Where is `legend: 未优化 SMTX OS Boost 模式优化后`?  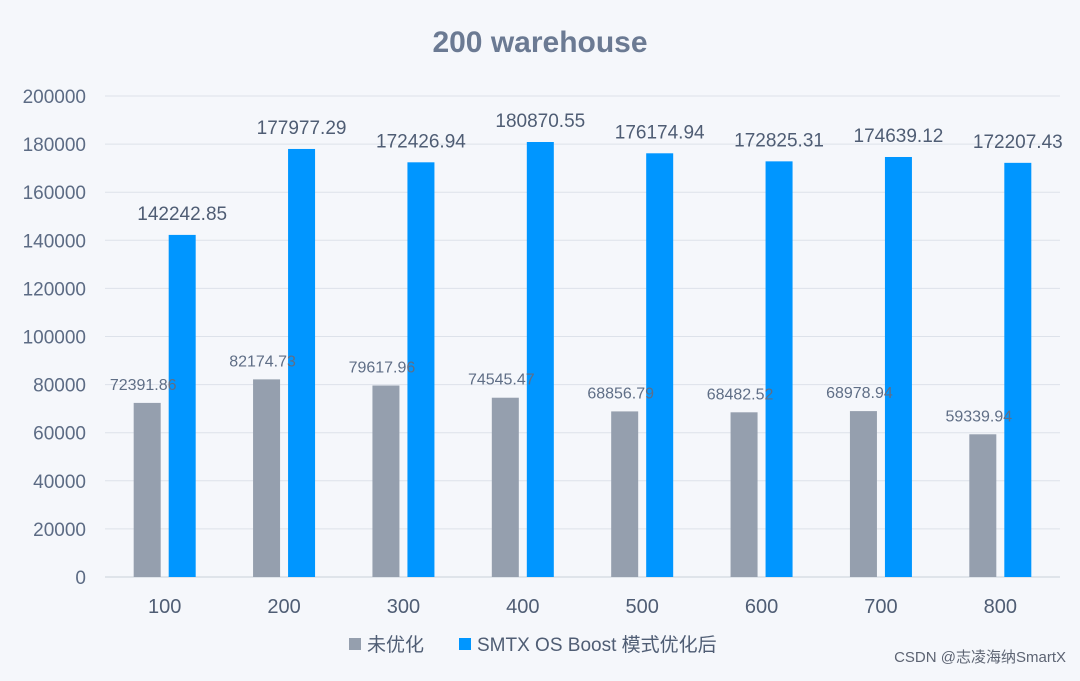 legend: 未优化 SMTX OS Boost 模式优化后 is located at coordinates (533, 645).